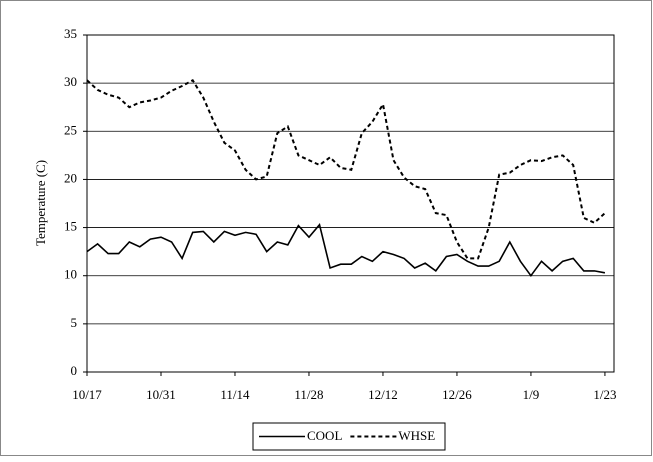 This screenshot has height=462, width=653. Describe the element at coordinates (346, 250) in the screenshot. I see `series-line` at that location.